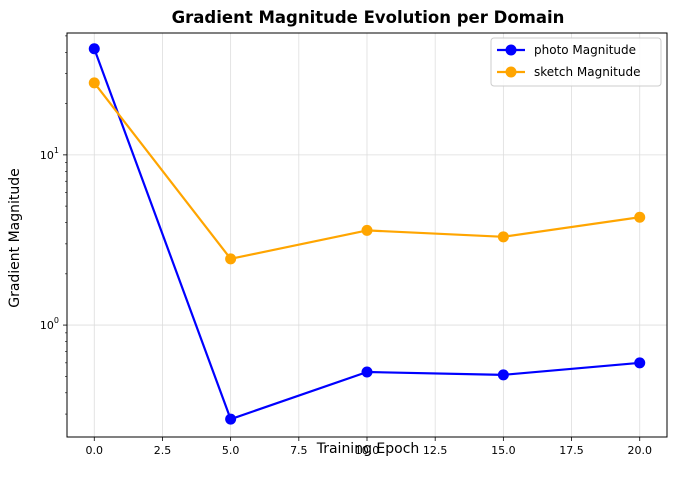  What do you see at coordinates (49, 324) in the screenshot?
I see `y-tick-label: 10⁰` at bounding box center [49, 324].